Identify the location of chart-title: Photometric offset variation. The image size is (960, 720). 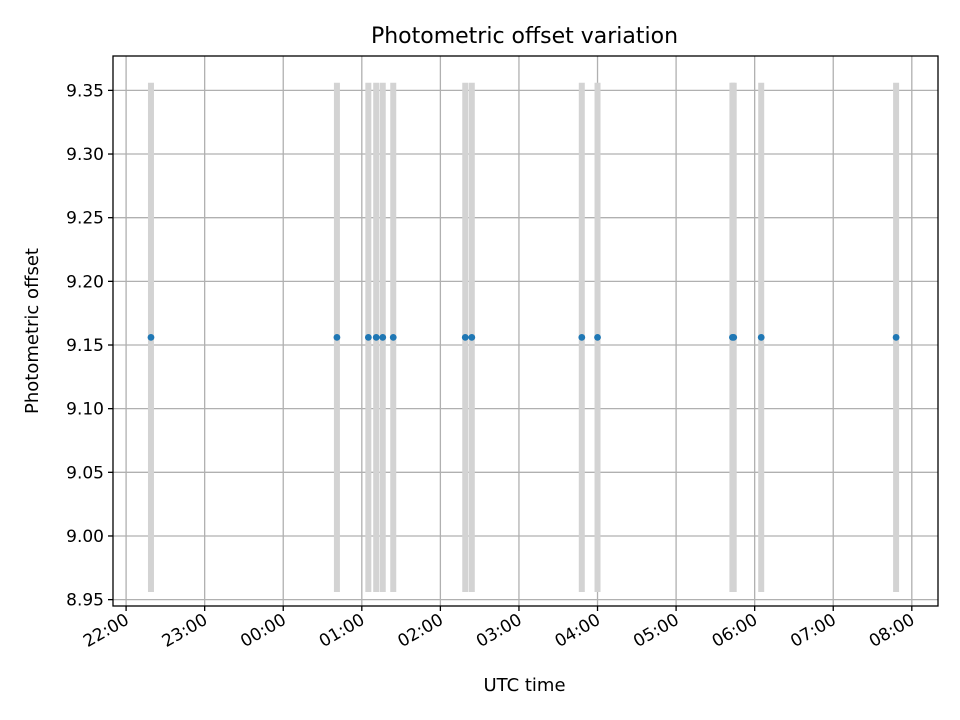
(524, 36).